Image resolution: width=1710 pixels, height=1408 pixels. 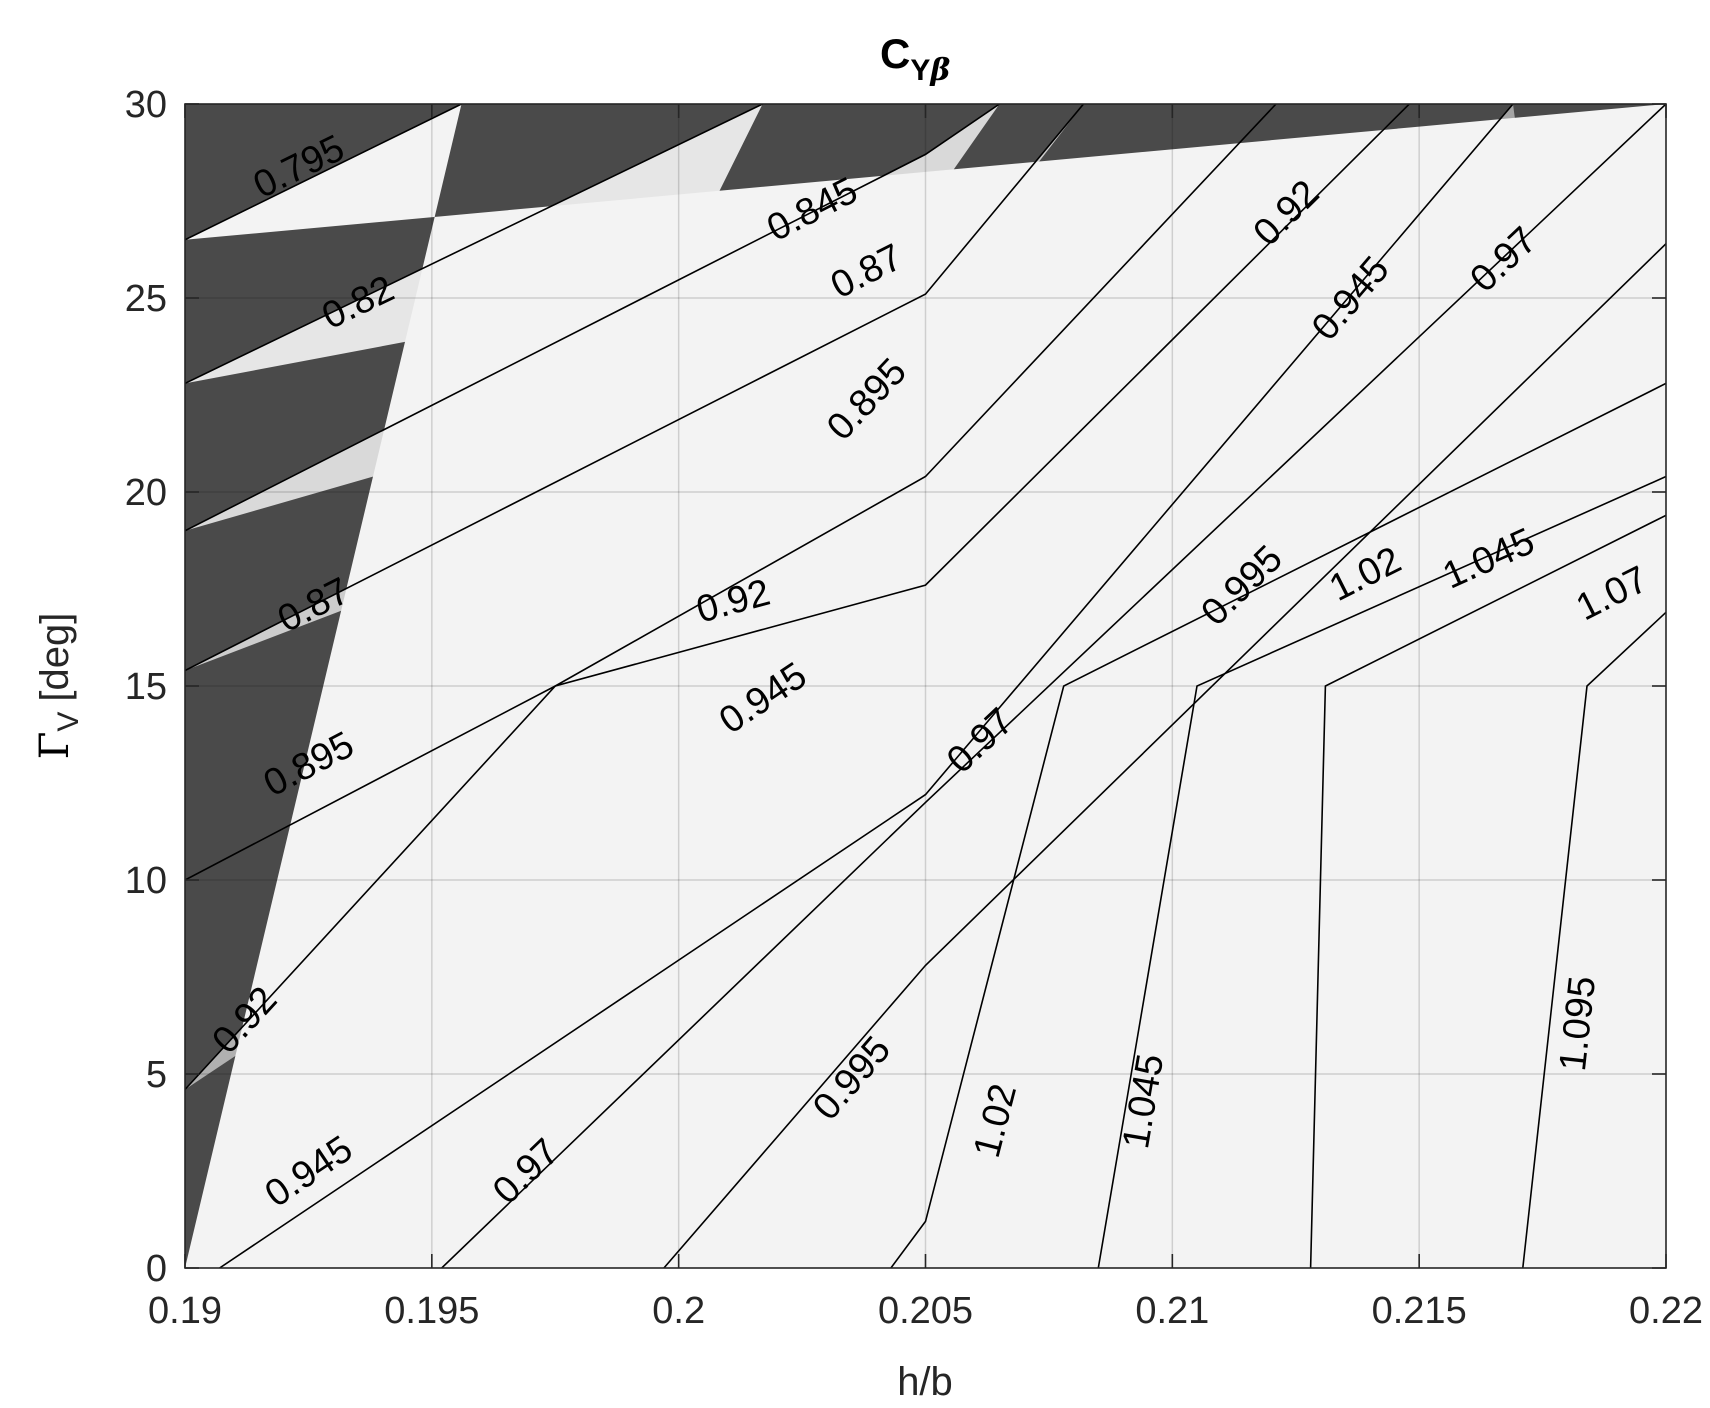 I want to click on y-tick-label: 15, so click(x=146, y=687).